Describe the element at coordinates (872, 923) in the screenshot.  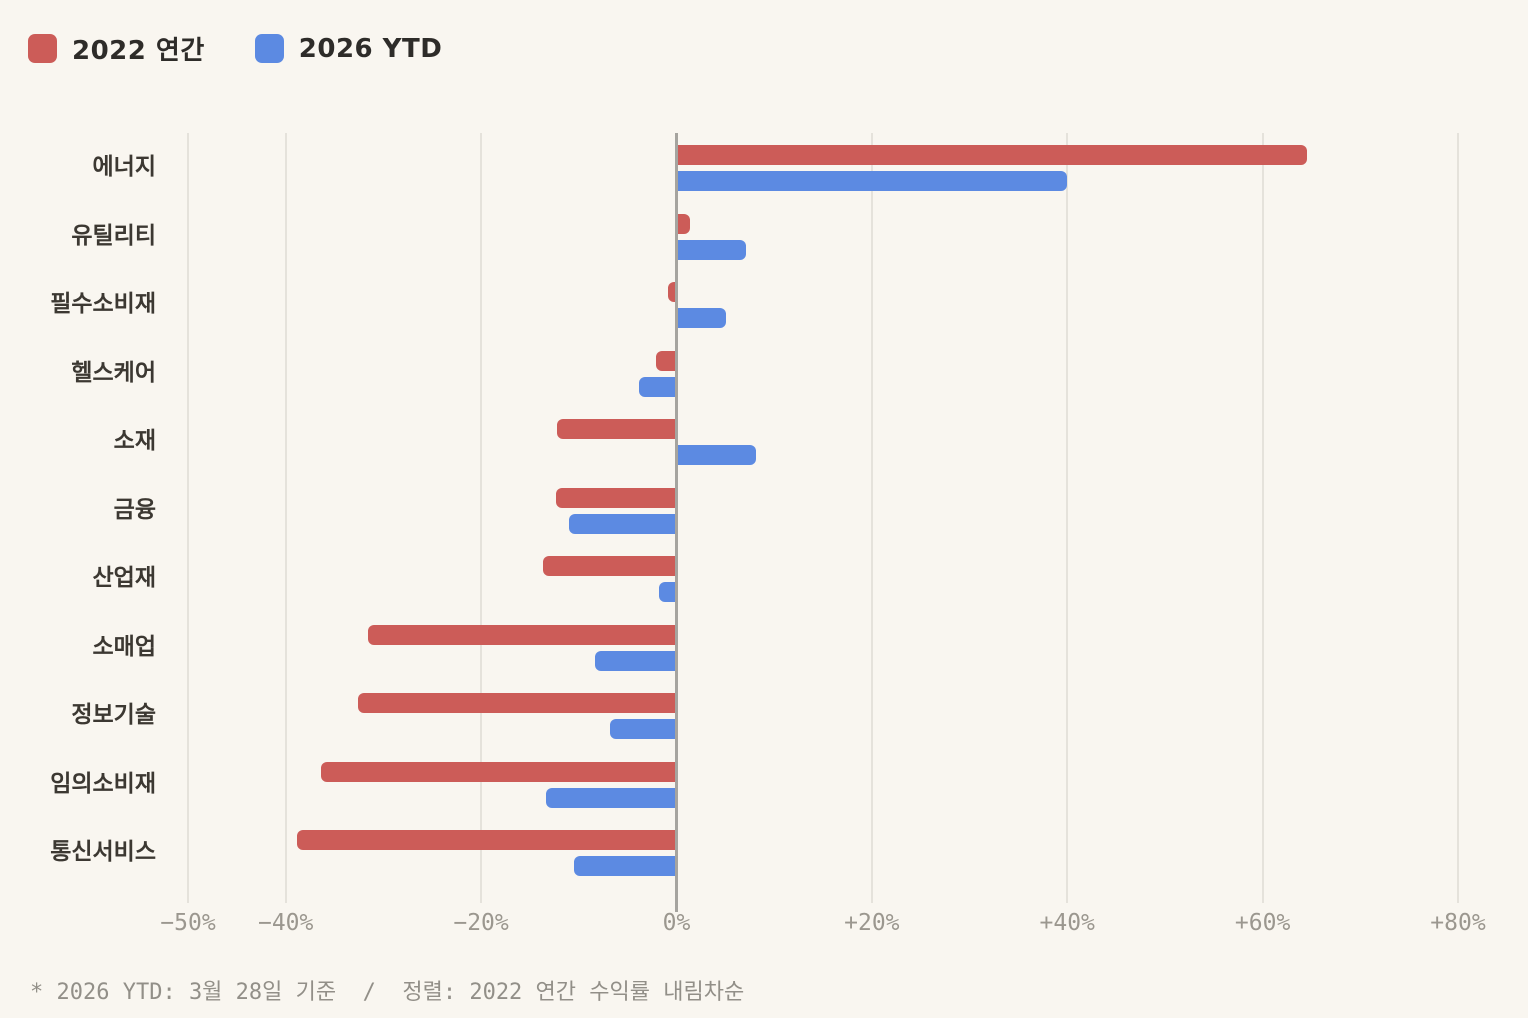
I see `x-tick-label: +20%` at that location.